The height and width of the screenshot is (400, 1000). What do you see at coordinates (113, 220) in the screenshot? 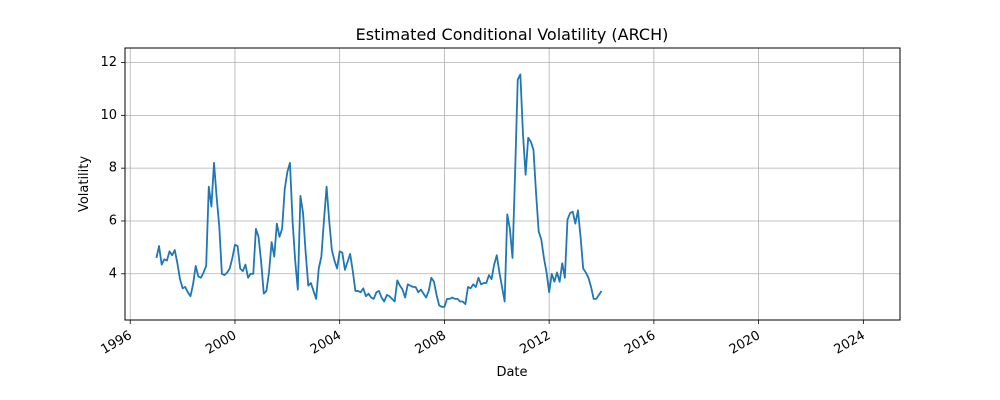
I see `y-tick-label: 6` at bounding box center [113, 220].